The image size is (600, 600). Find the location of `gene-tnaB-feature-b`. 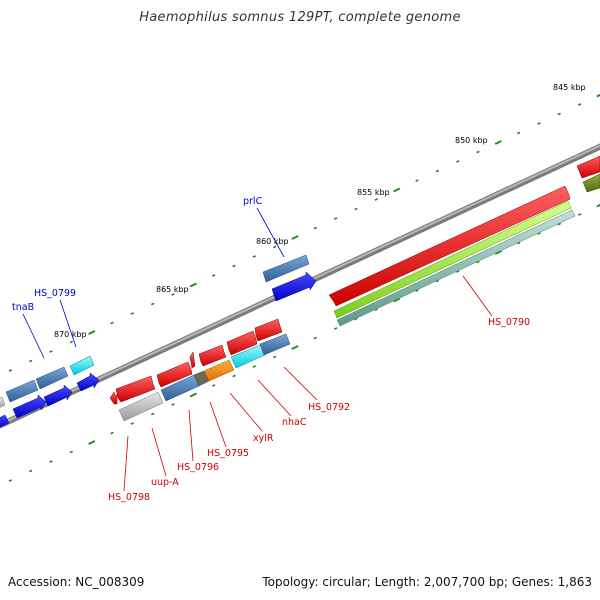

gene-tnaB-feature-b is located at coordinates (22, 391).